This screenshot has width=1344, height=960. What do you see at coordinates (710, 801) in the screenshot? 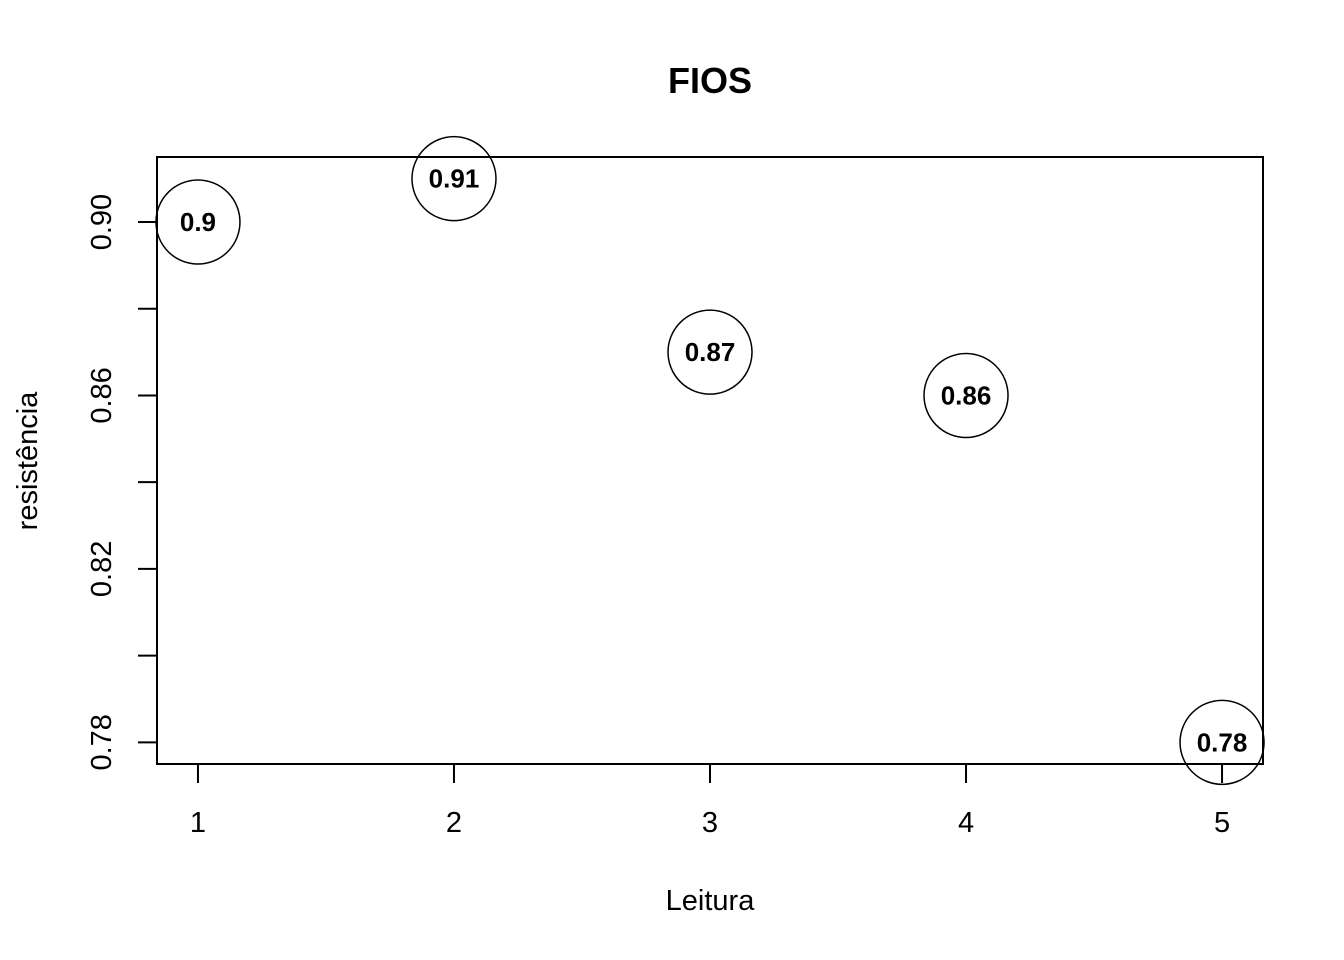
I see `x-axis: 1 2 3 4 5` at bounding box center [710, 801].